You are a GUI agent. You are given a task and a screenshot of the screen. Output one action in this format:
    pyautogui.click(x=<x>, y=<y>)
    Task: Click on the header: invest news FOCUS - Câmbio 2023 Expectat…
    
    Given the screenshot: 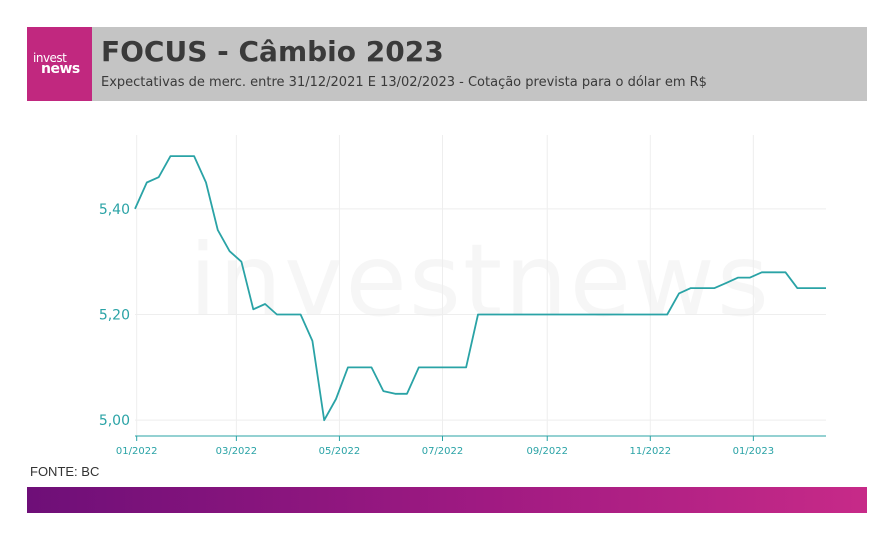 What is the action you would take?
    pyautogui.click(x=447, y=64)
    